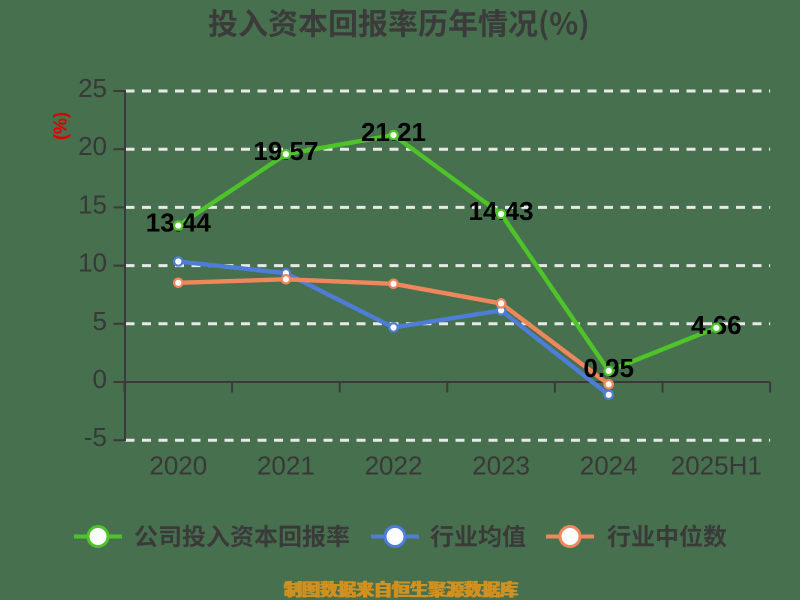 The image size is (800, 600). What do you see at coordinates (92, 204) in the screenshot?
I see `svg-text: 15` at bounding box center [92, 204].